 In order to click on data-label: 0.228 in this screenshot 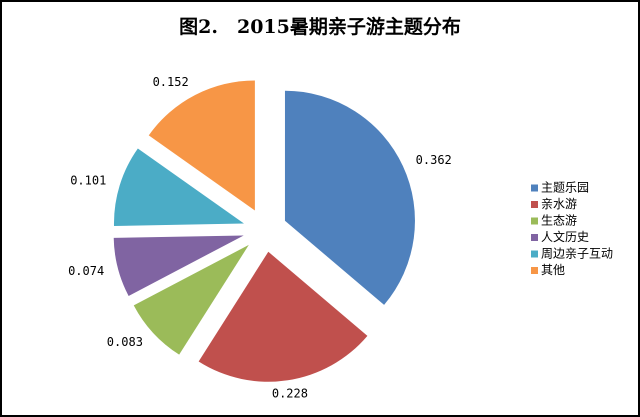, I will do `click(290, 394)`.